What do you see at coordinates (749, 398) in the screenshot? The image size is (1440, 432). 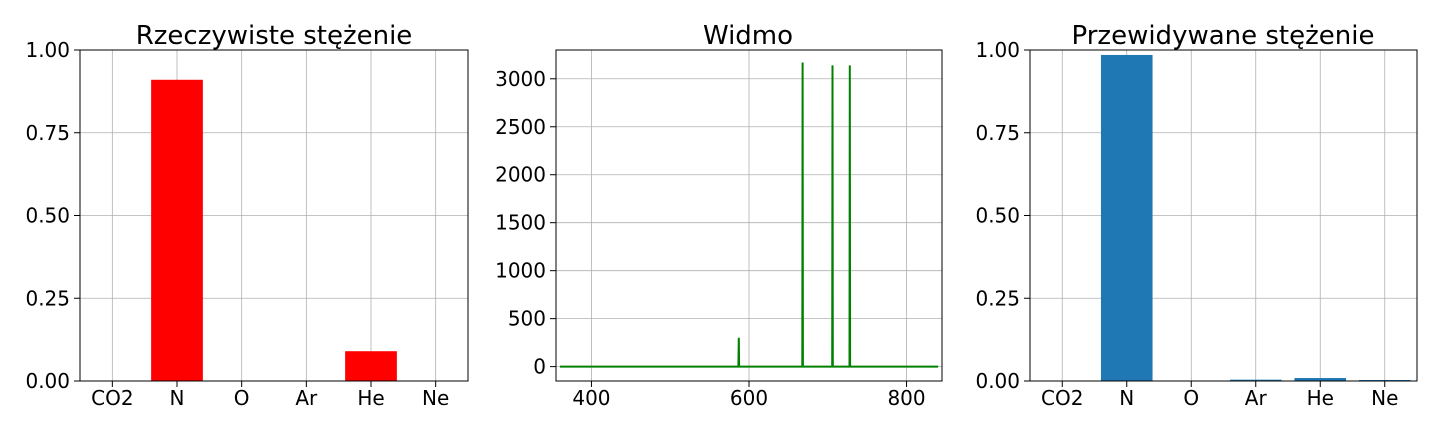 I see `x-tick-label: 600` at bounding box center [749, 398].